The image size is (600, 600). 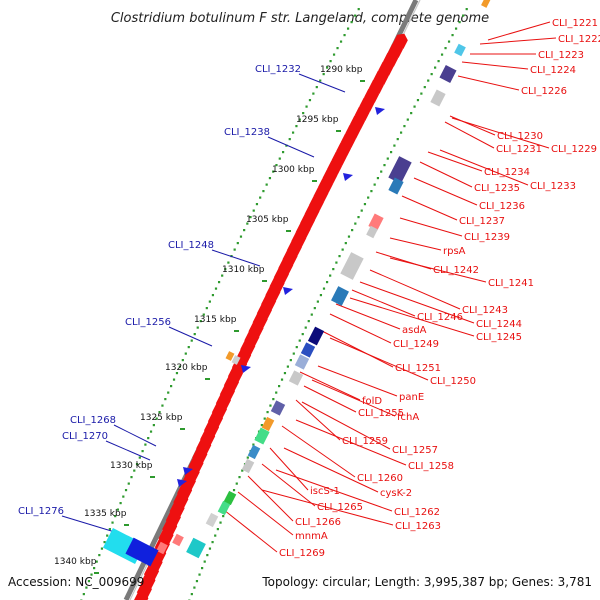 I want to click on gene-label-cli-1243: CLI_1243, so click(x=485, y=310).